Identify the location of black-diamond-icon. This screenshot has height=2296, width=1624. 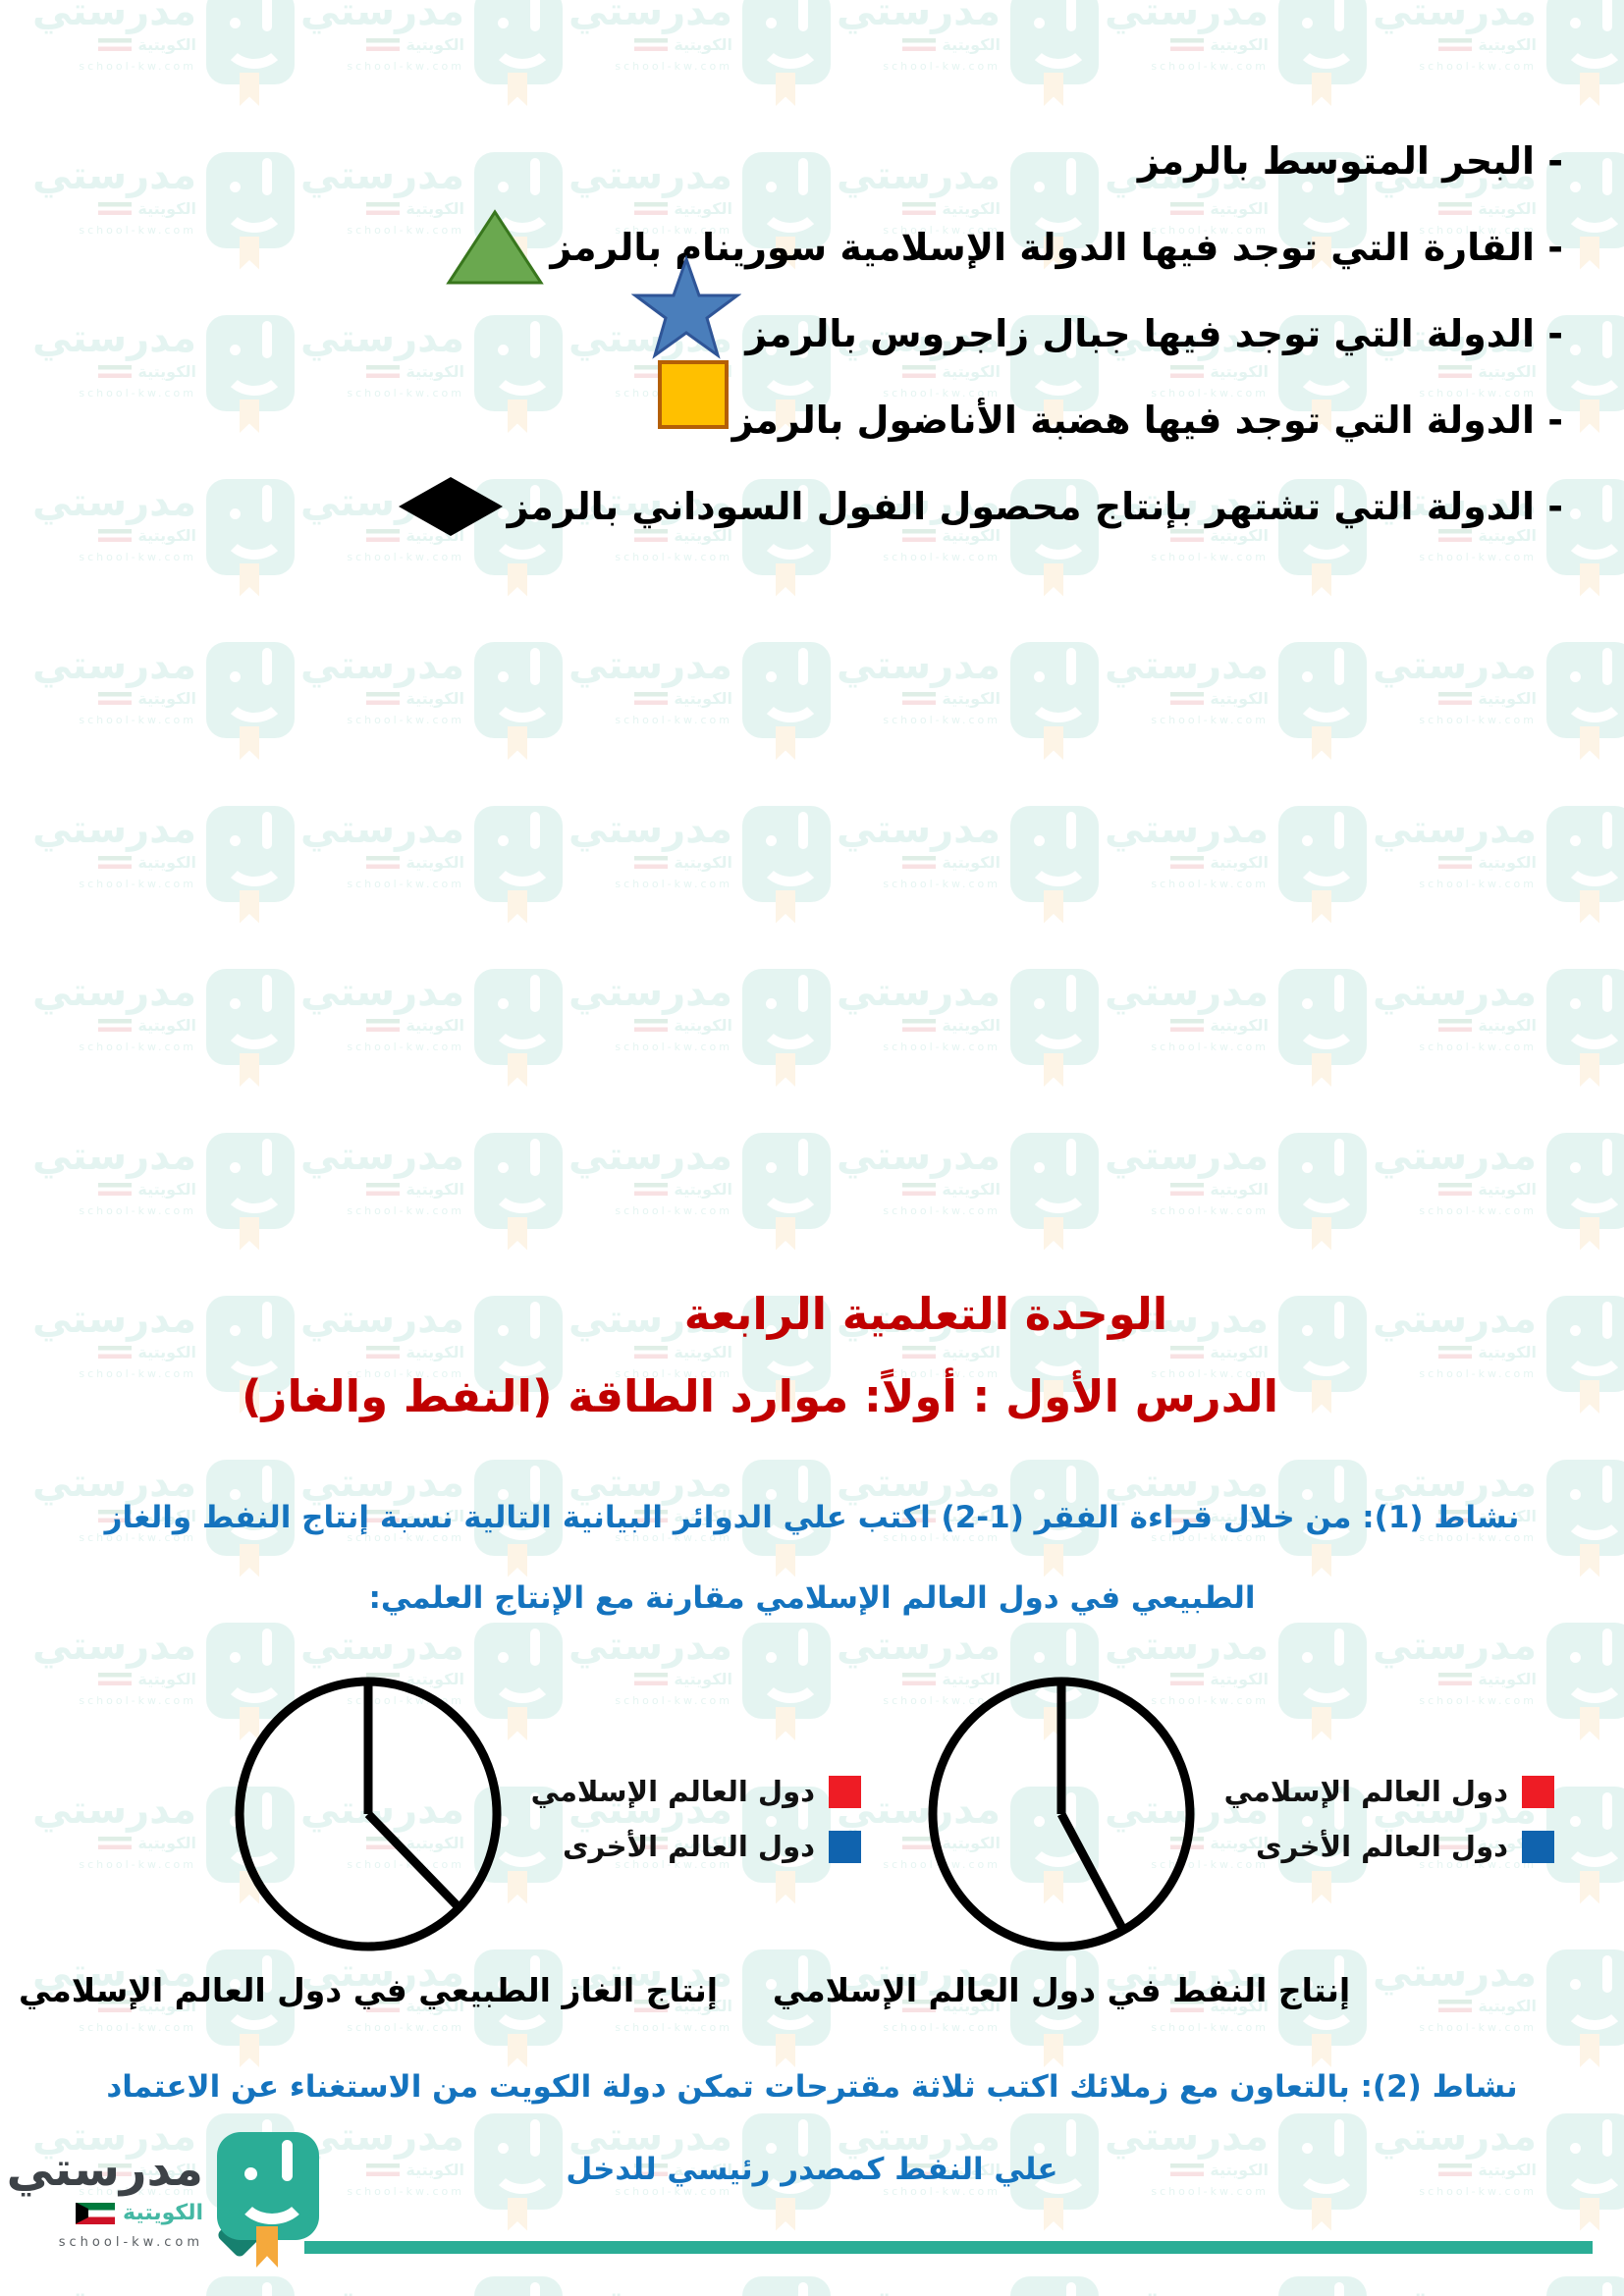
(451, 506).